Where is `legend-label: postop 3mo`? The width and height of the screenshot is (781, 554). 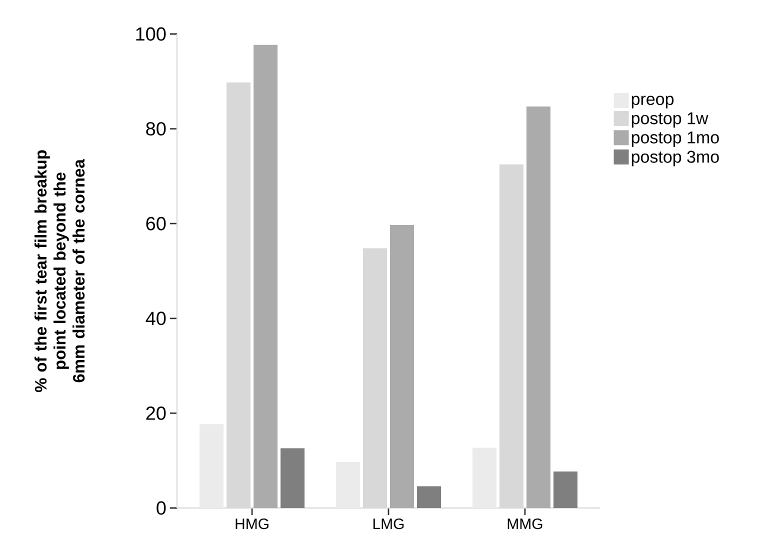
legend-label: postop 3mo is located at coordinates (675, 158).